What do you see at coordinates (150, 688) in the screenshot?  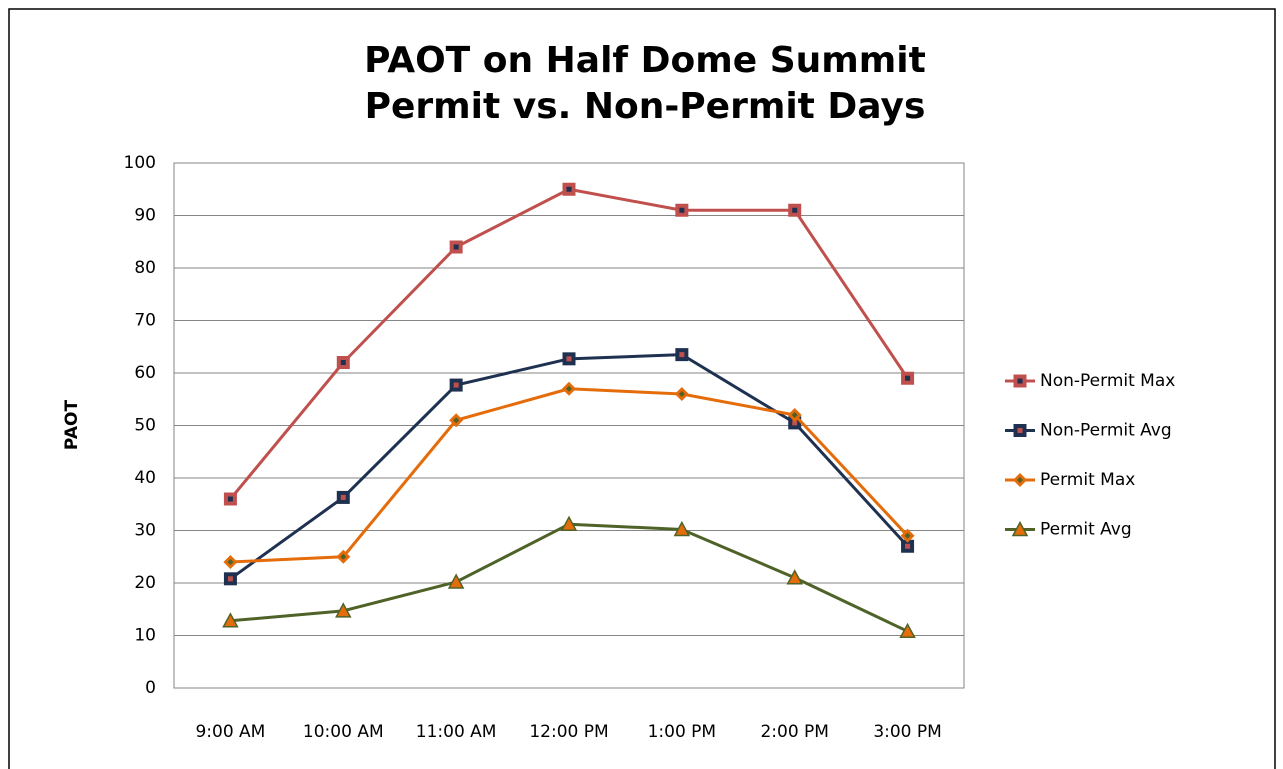 I see `y-tick-label: 0` at bounding box center [150, 688].